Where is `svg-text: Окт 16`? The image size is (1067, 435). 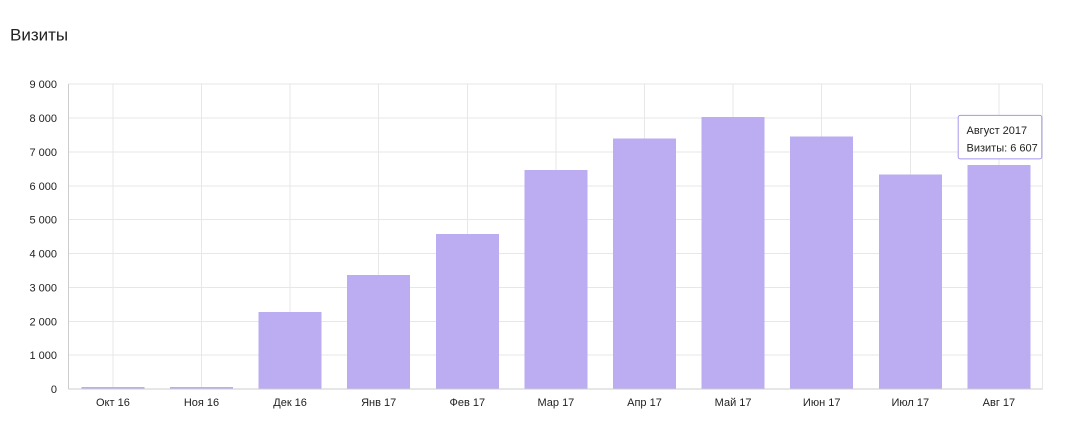 svg-text: Окт 16 is located at coordinates (113, 403).